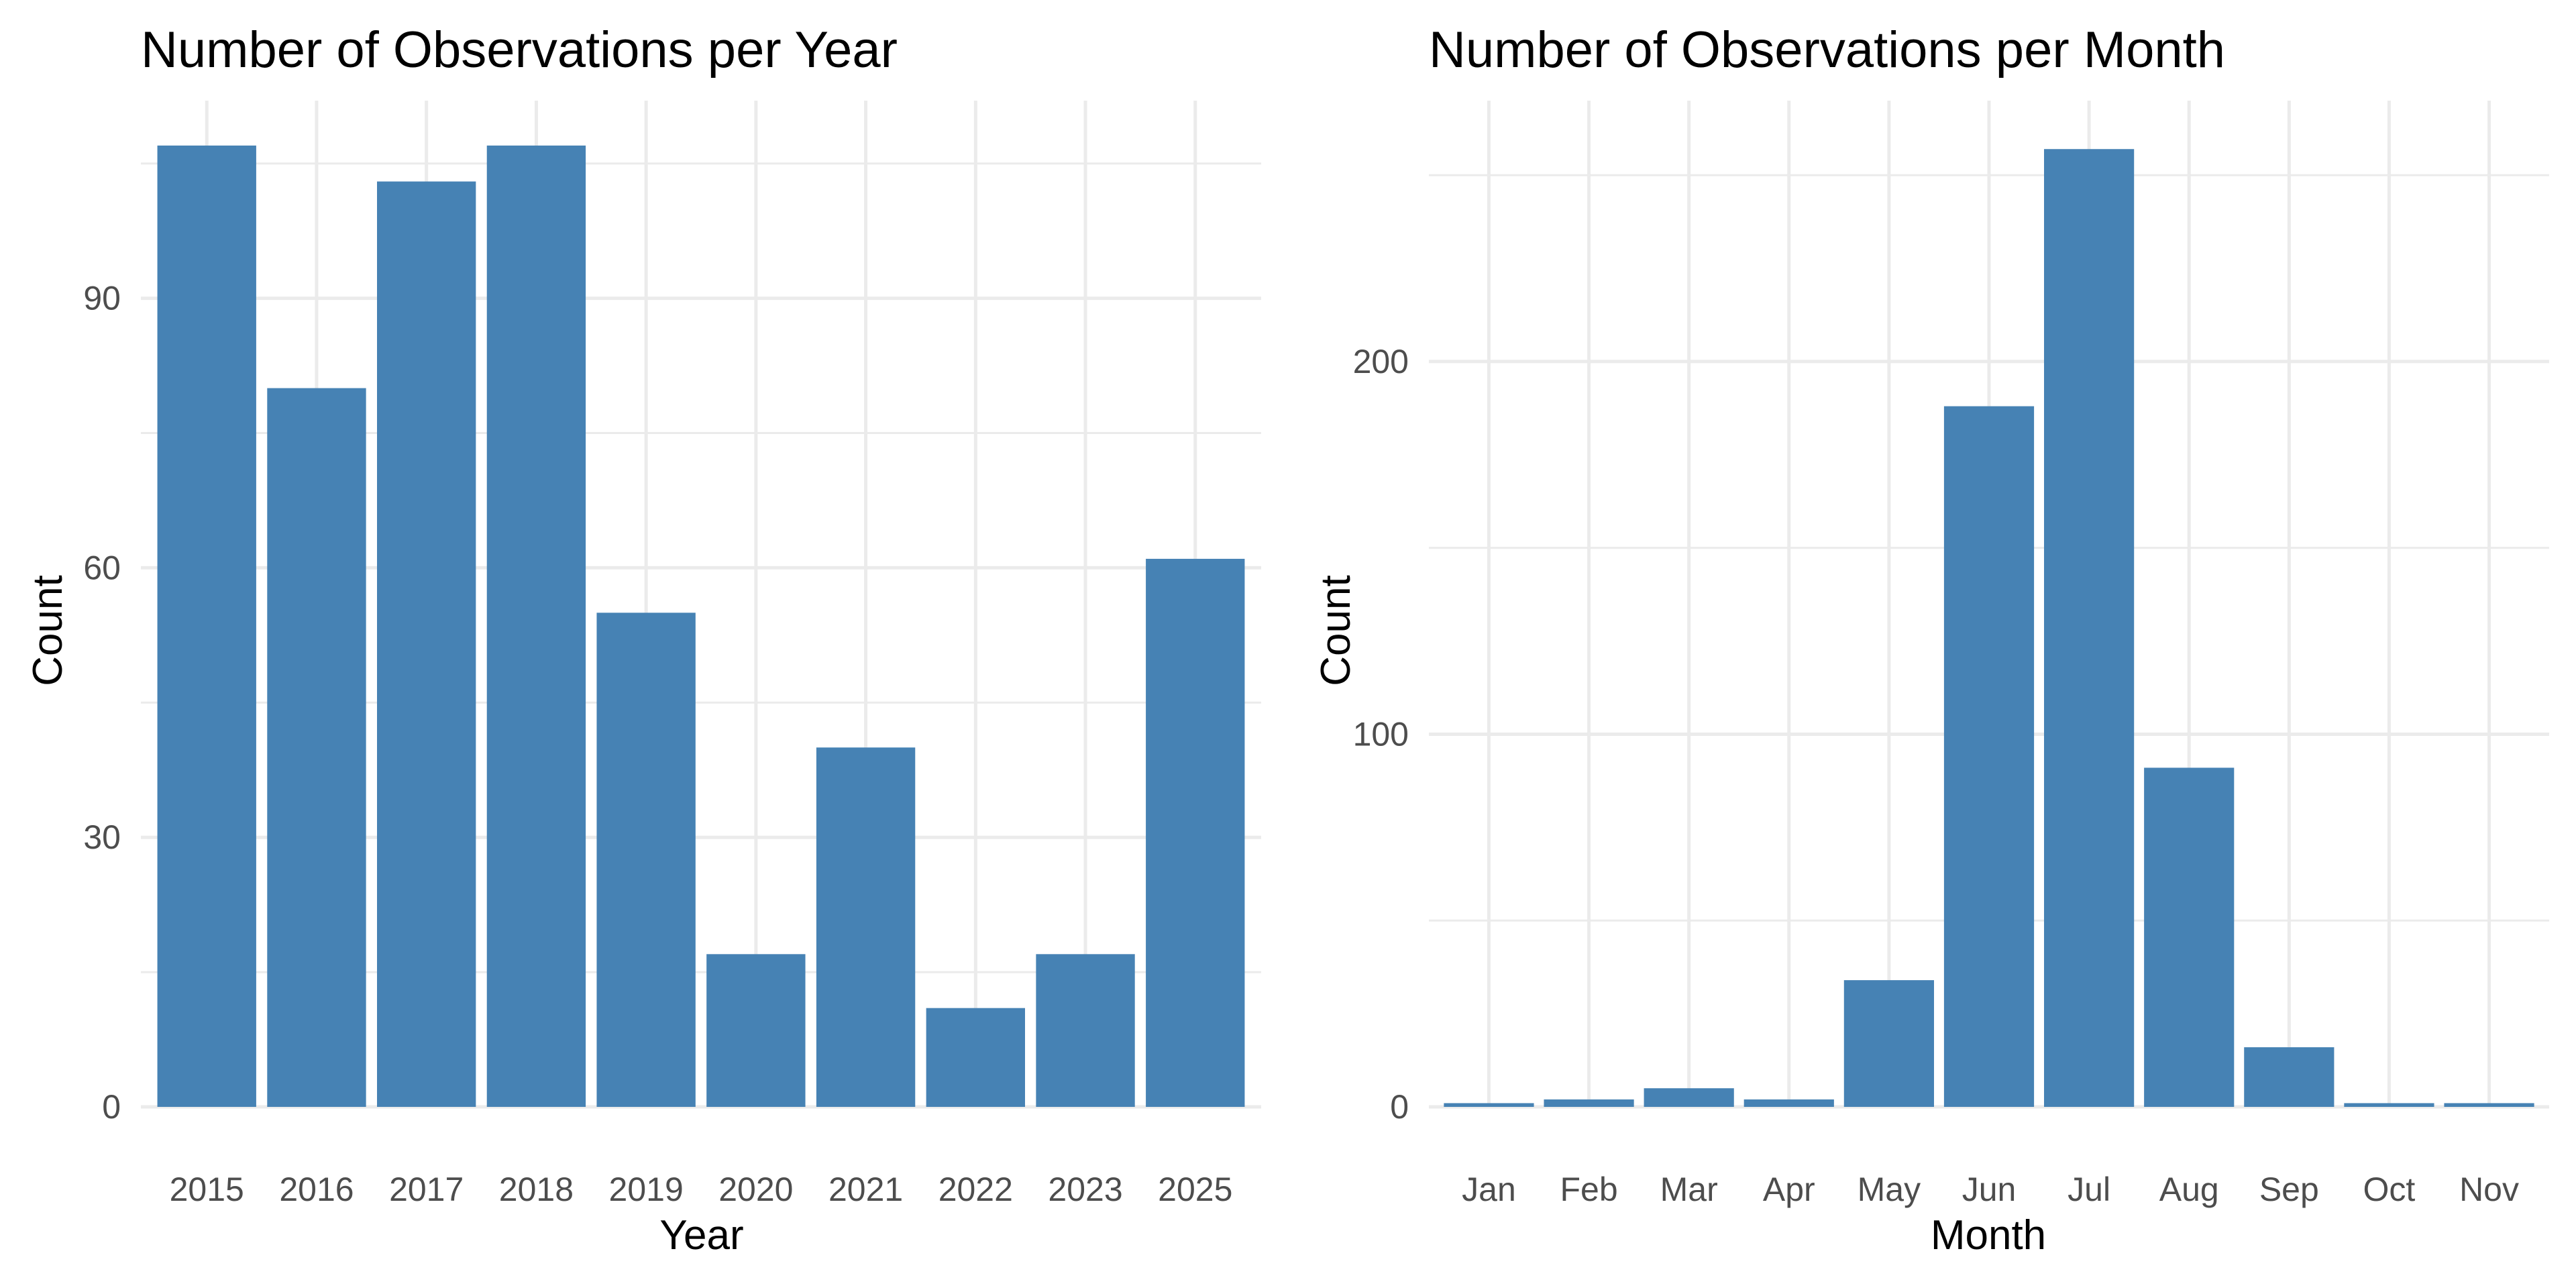 This screenshot has width=2576, height=1288. I want to click on month-bar-nov, so click(2489, 1105).